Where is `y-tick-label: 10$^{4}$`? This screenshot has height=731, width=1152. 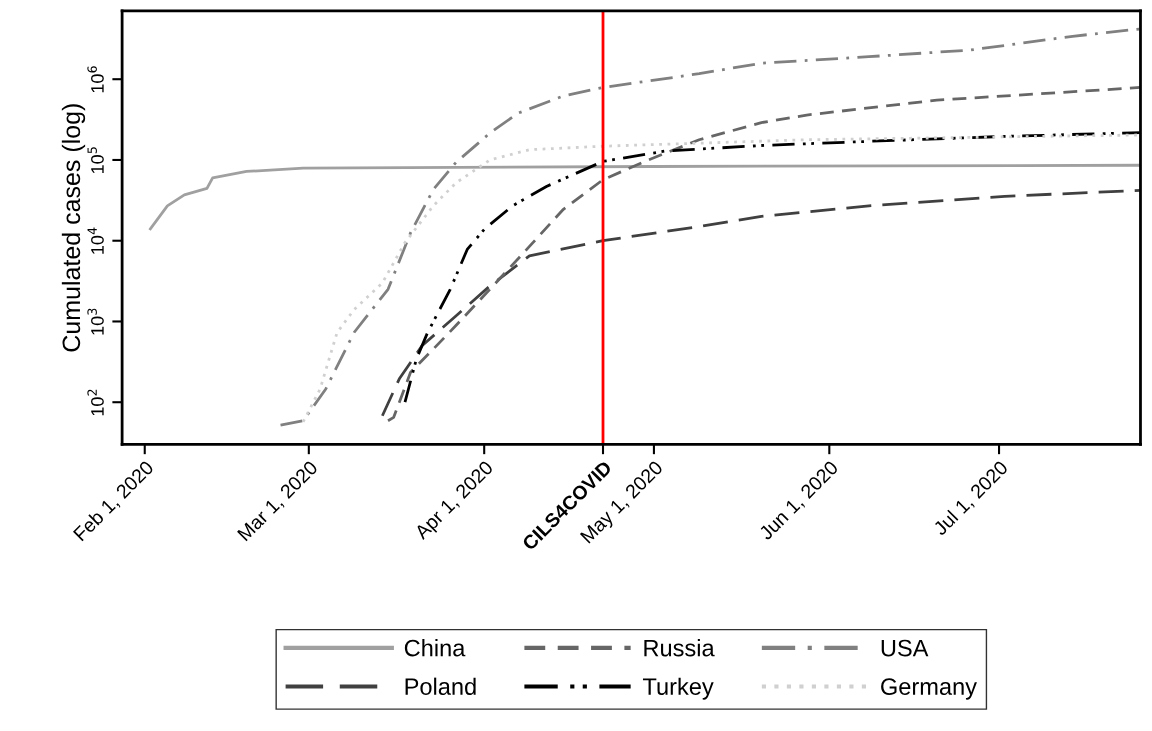 y-tick-label: 10$^{4}$ is located at coordinates (95, 240).